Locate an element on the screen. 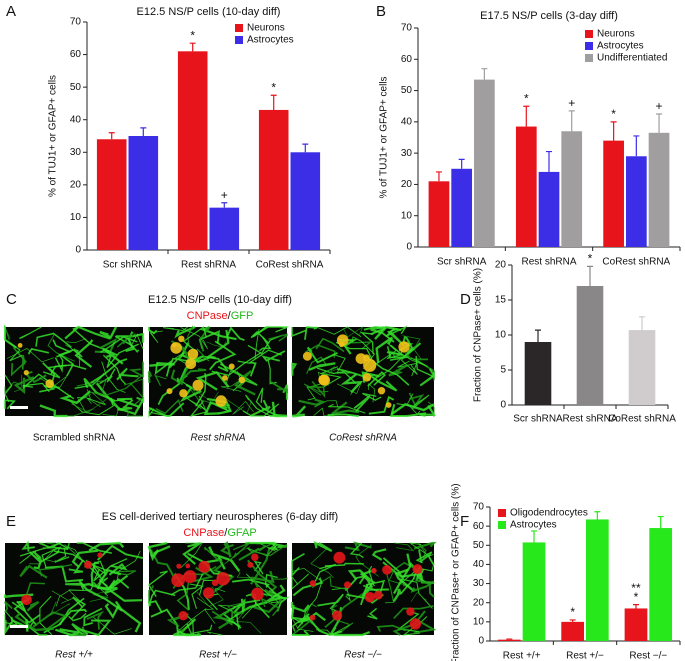 Image resolution: width=685 pixels, height=661 pixels. micrograph is located at coordinates (73, 588).